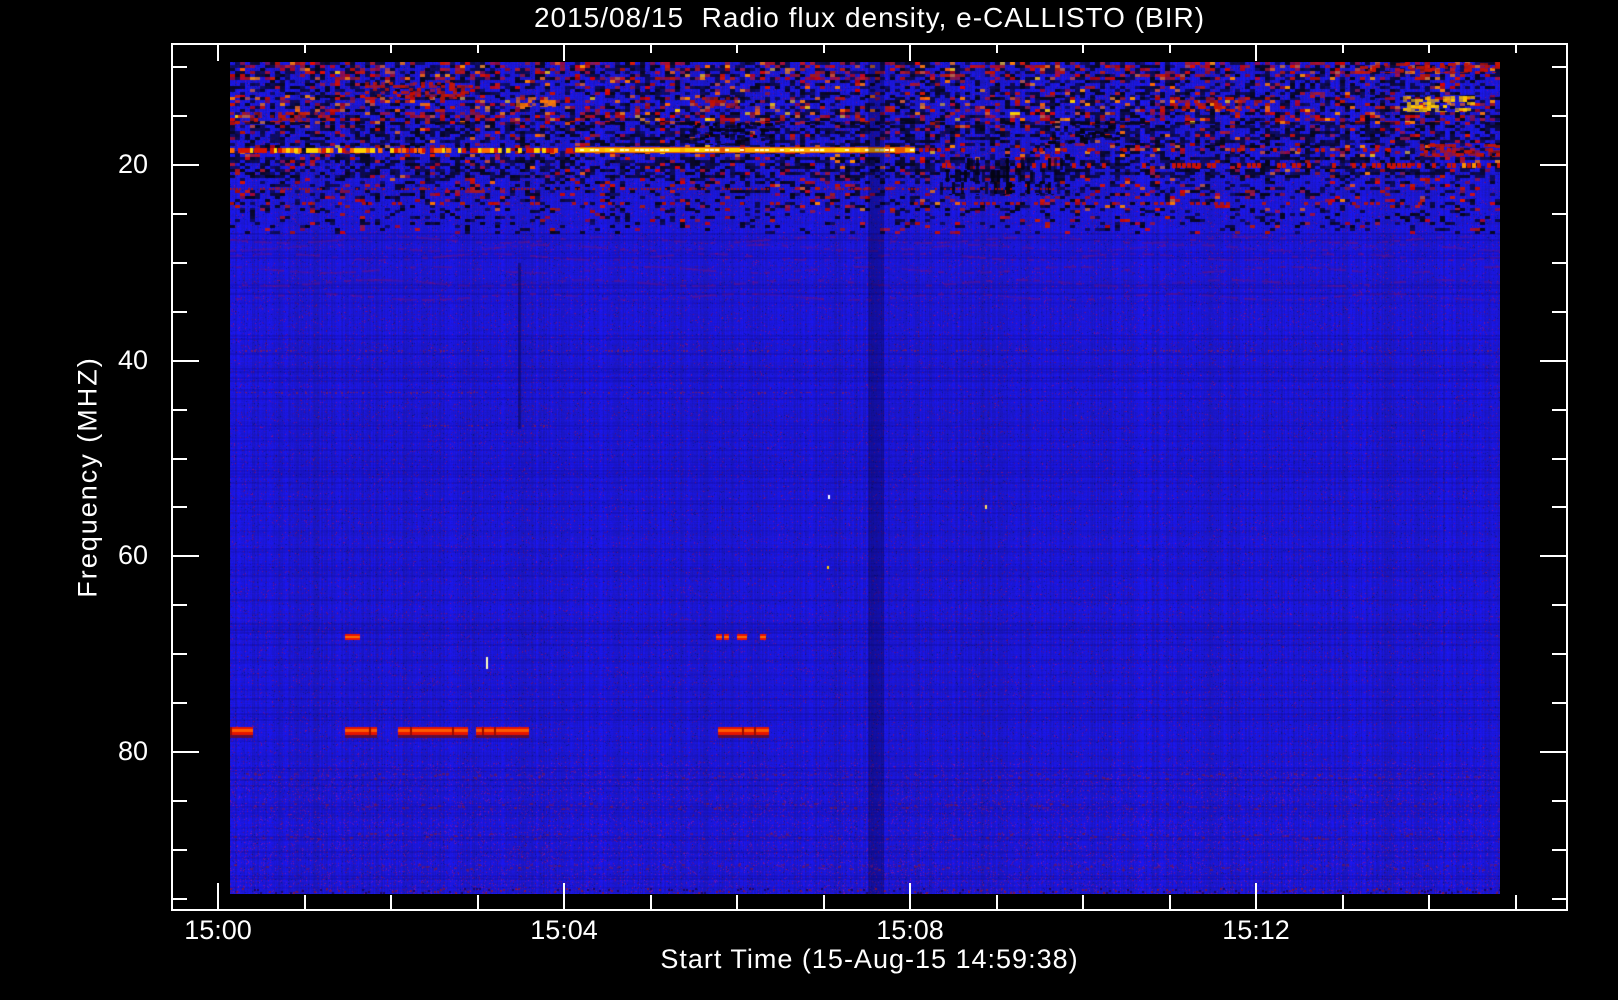 The width and height of the screenshot is (1618, 1000). I want to click on x-tick-label: 15:00, so click(218, 930).